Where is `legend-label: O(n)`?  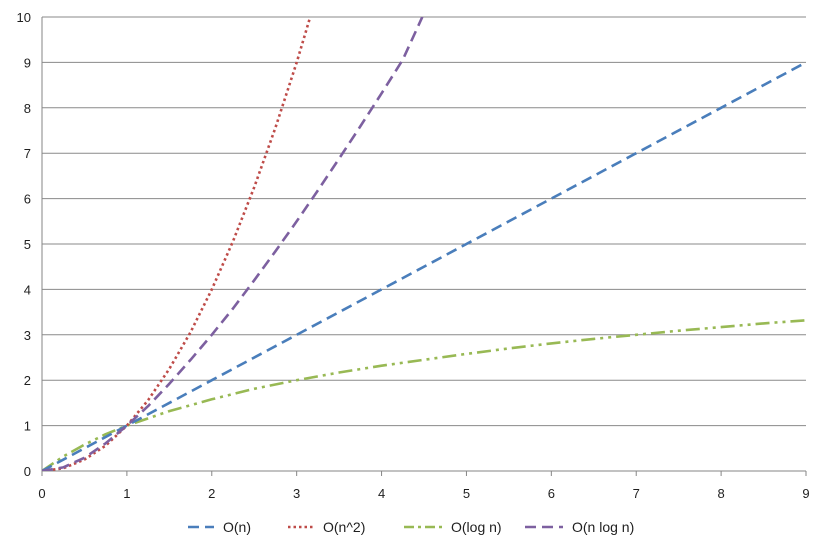
legend-label: O(n) is located at coordinates (237, 527).